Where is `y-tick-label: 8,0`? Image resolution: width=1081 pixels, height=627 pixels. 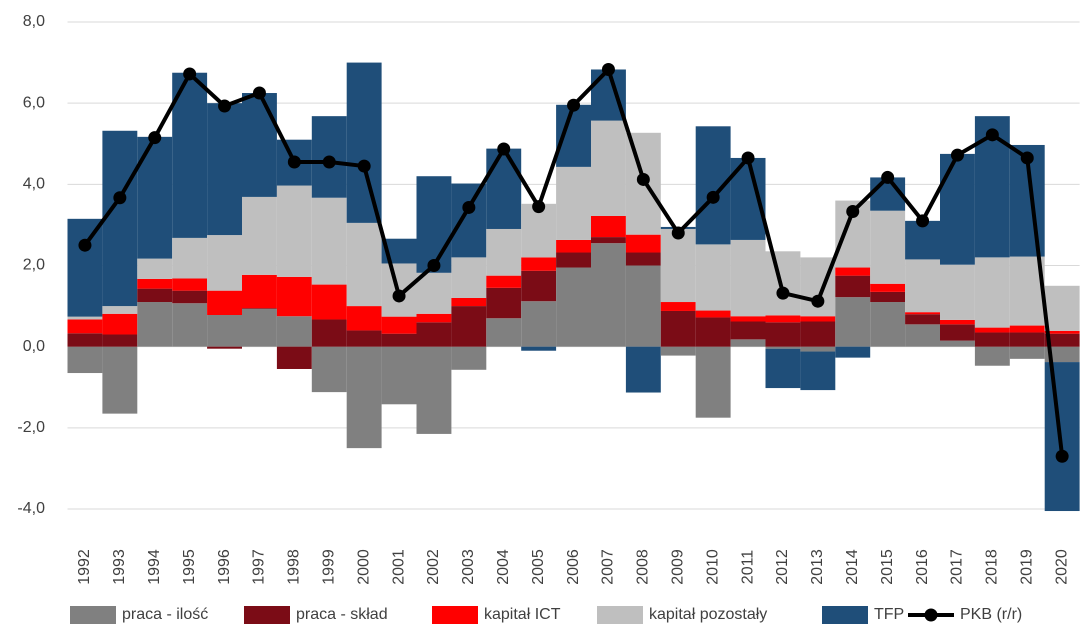 y-tick-label: 8,0 is located at coordinates (34, 21).